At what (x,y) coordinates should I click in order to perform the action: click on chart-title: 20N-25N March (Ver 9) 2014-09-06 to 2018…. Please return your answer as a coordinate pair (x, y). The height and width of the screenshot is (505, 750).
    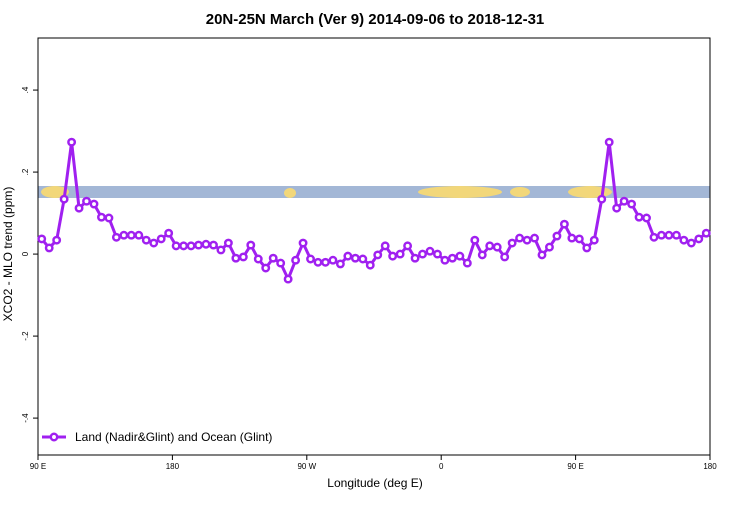
    Looking at the image, I should click on (375, 19).